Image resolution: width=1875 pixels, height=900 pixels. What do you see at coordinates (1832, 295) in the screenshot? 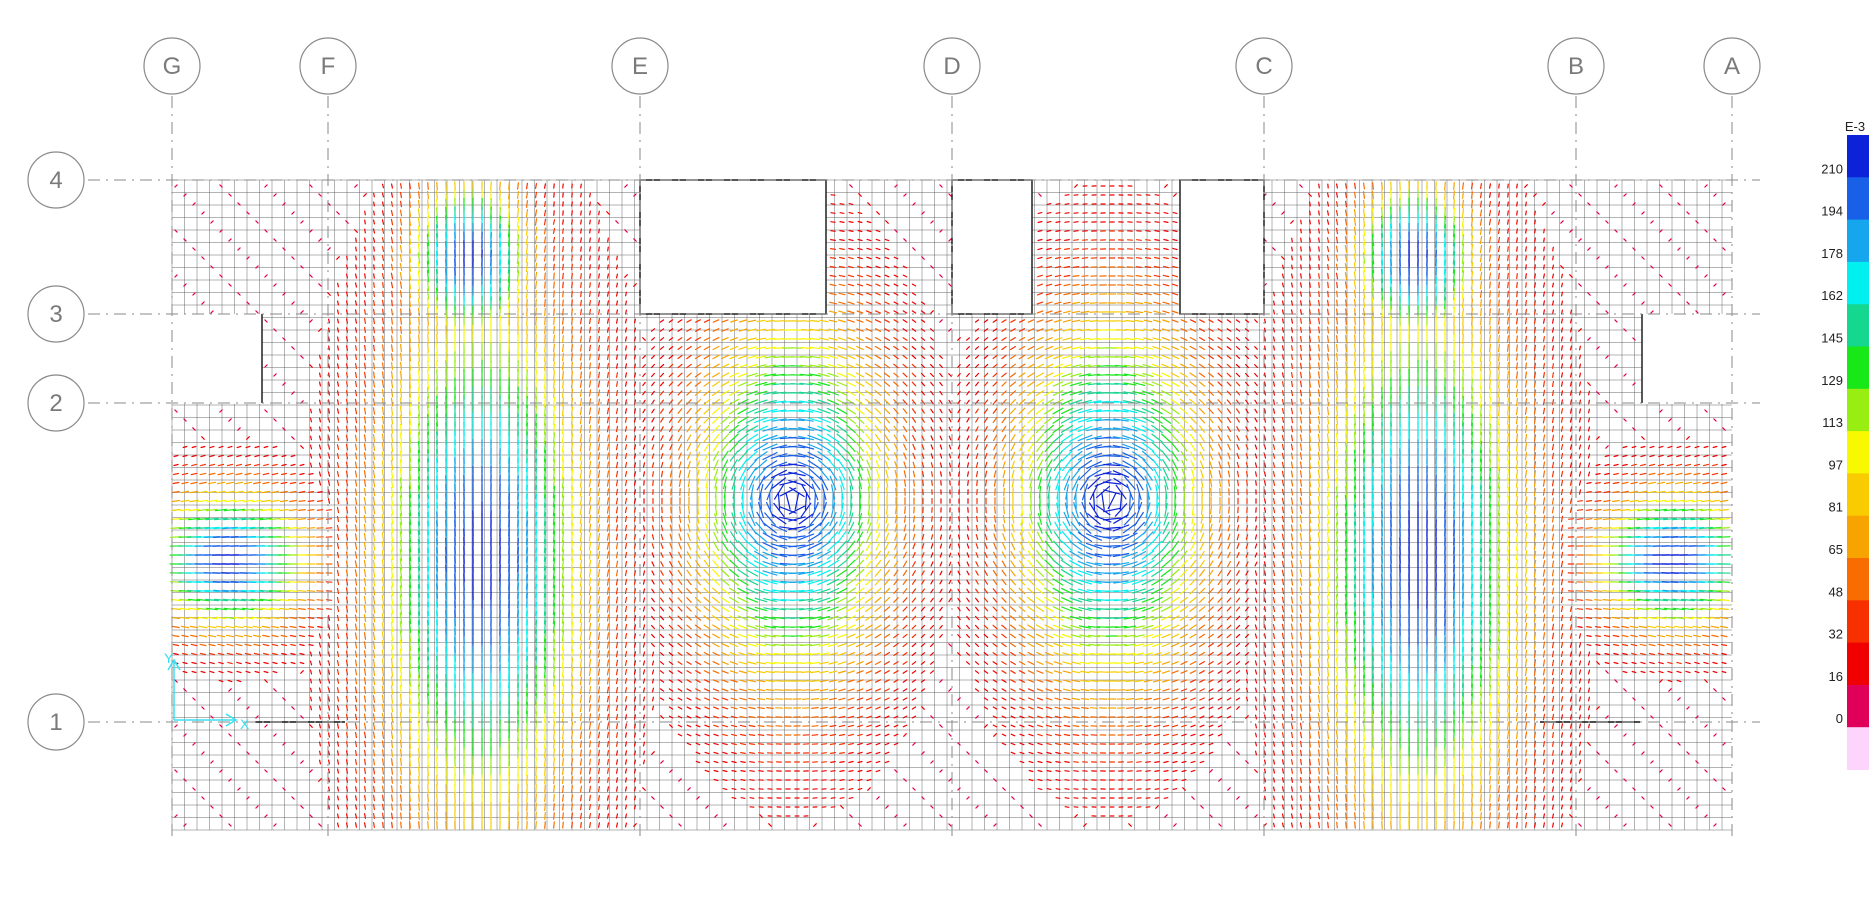
I see `legend-tick-label: 162` at bounding box center [1832, 295].